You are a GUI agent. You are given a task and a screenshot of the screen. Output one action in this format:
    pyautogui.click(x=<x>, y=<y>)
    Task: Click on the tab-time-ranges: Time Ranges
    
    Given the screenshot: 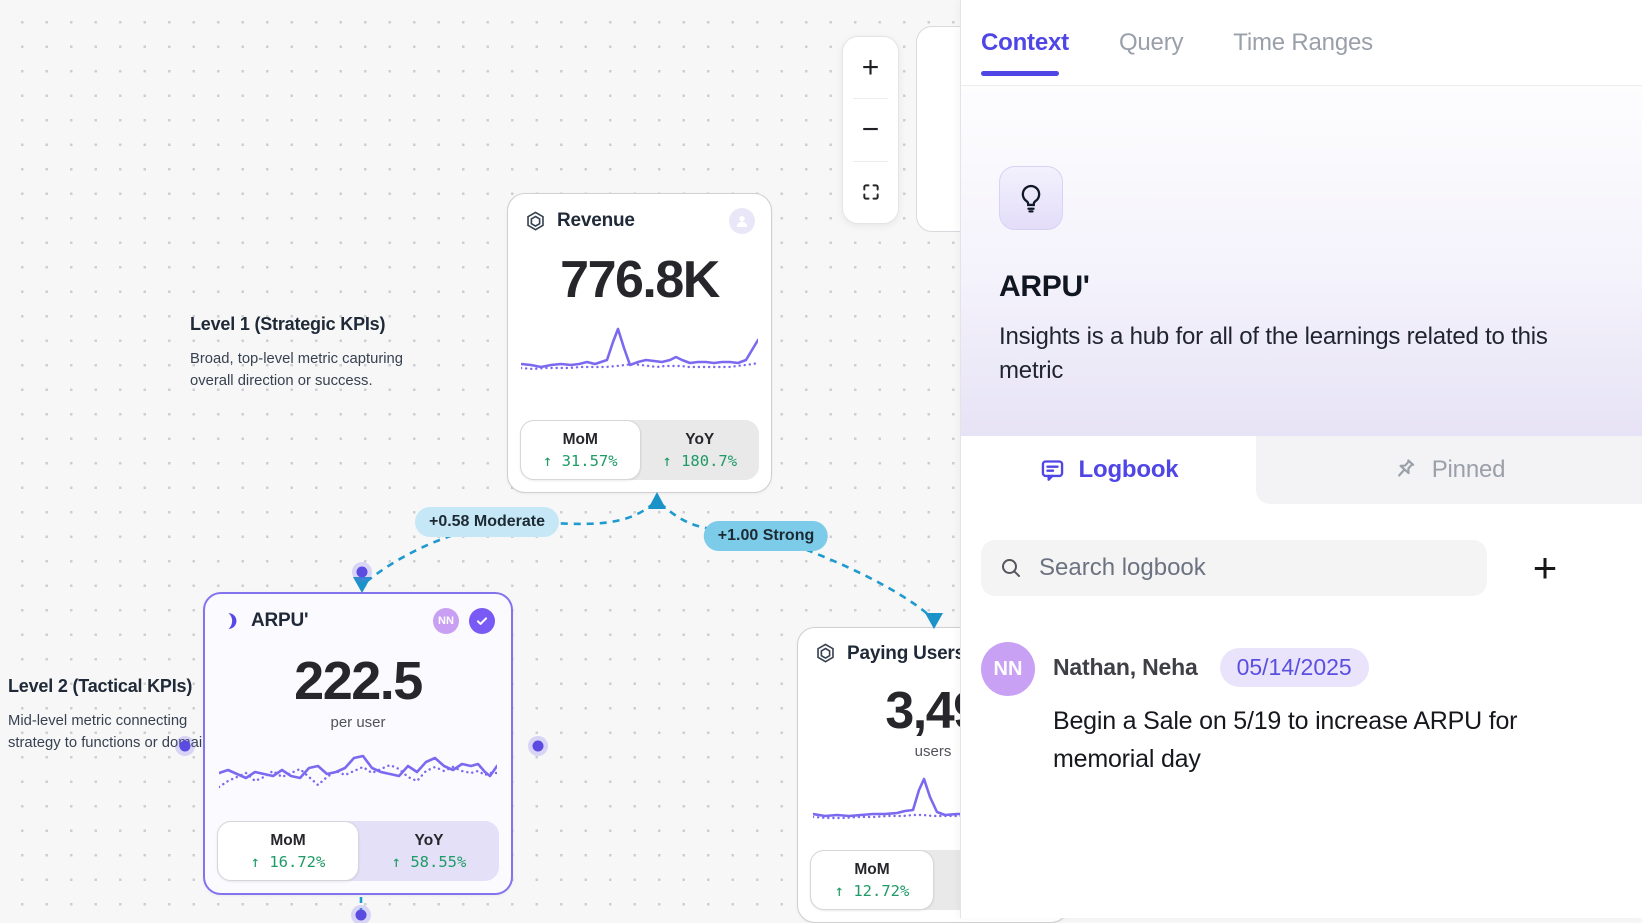 What is the action you would take?
    pyautogui.click(x=1303, y=42)
    